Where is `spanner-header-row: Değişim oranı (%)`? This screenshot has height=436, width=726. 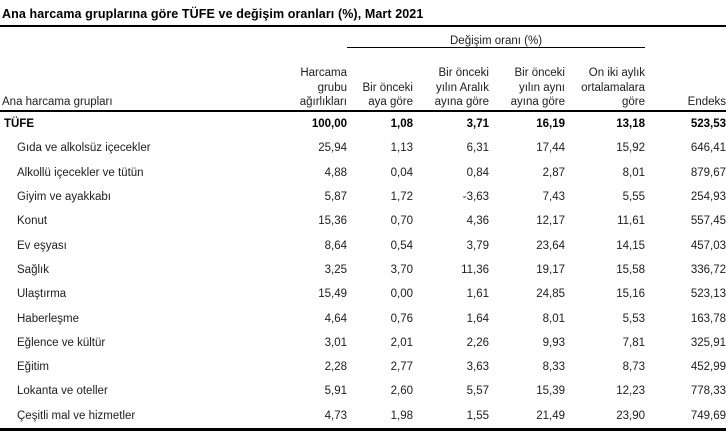 spanner-header-row: Değişim oranı (%) is located at coordinates (363, 37).